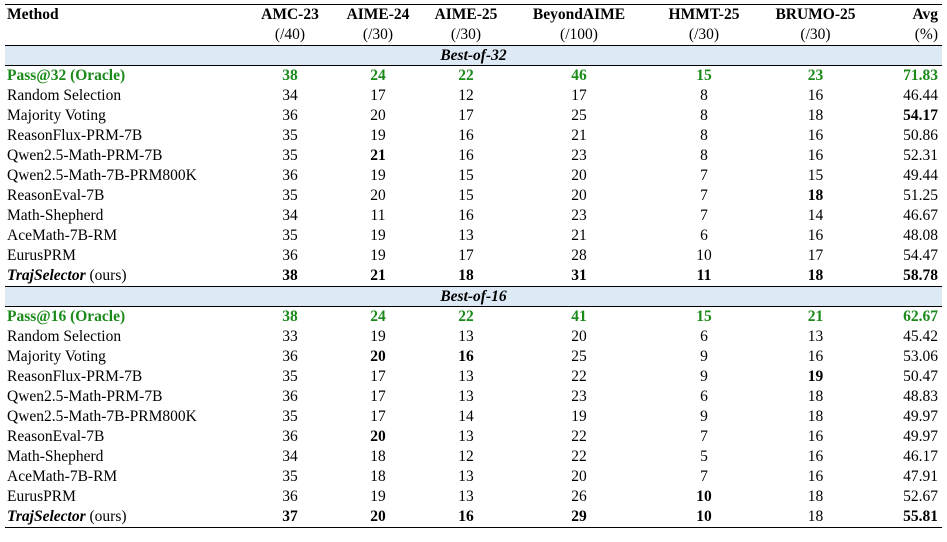 The image size is (947, 542). What do you see at coordinates (579, 496) in the screenshot?
I see `score-cell: 26` at bounding box center [579, 496].